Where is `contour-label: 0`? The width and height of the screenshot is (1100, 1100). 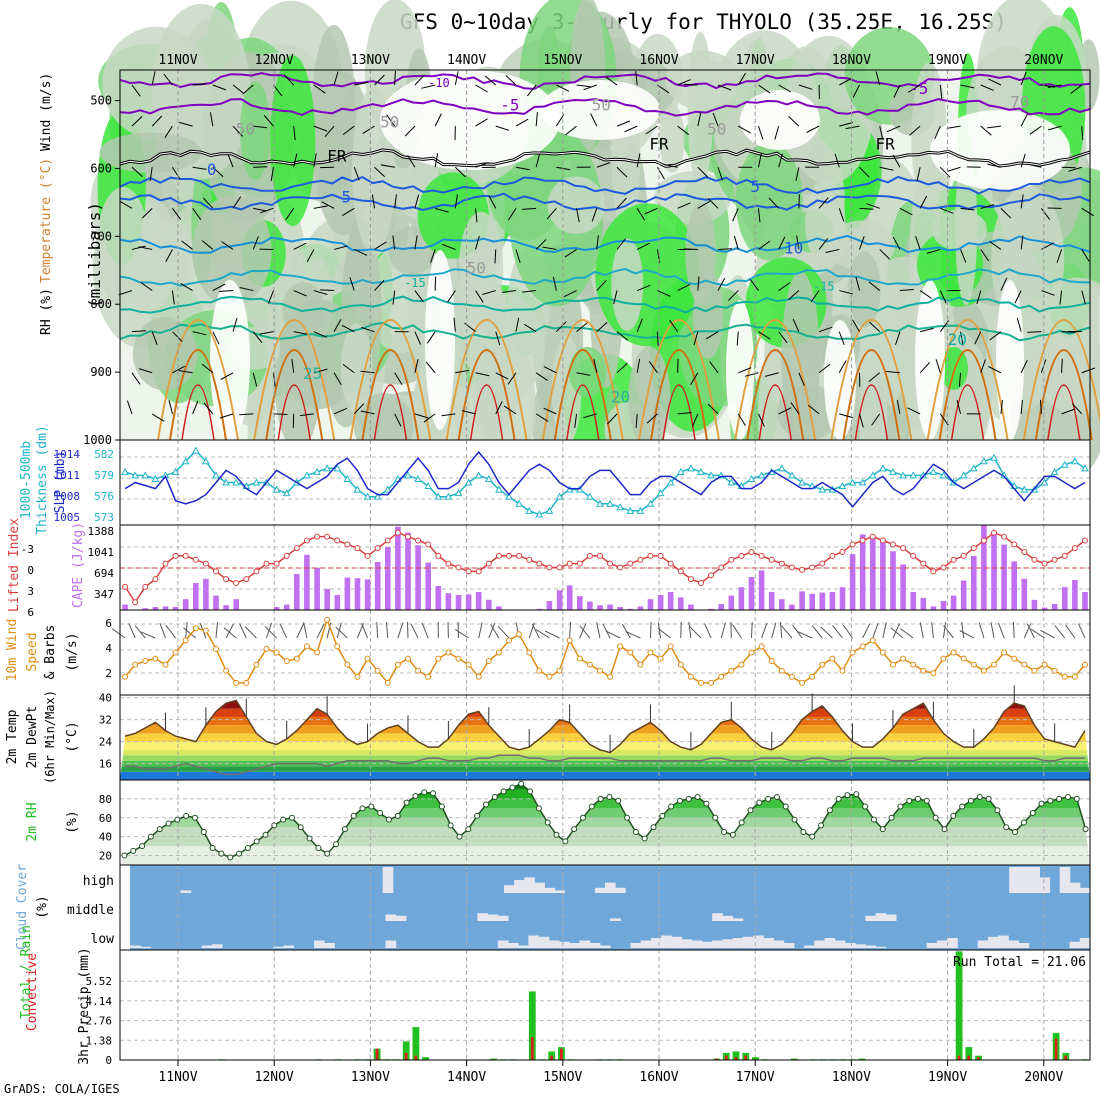 contour-label: 0 is located at coordinates (212, 169).